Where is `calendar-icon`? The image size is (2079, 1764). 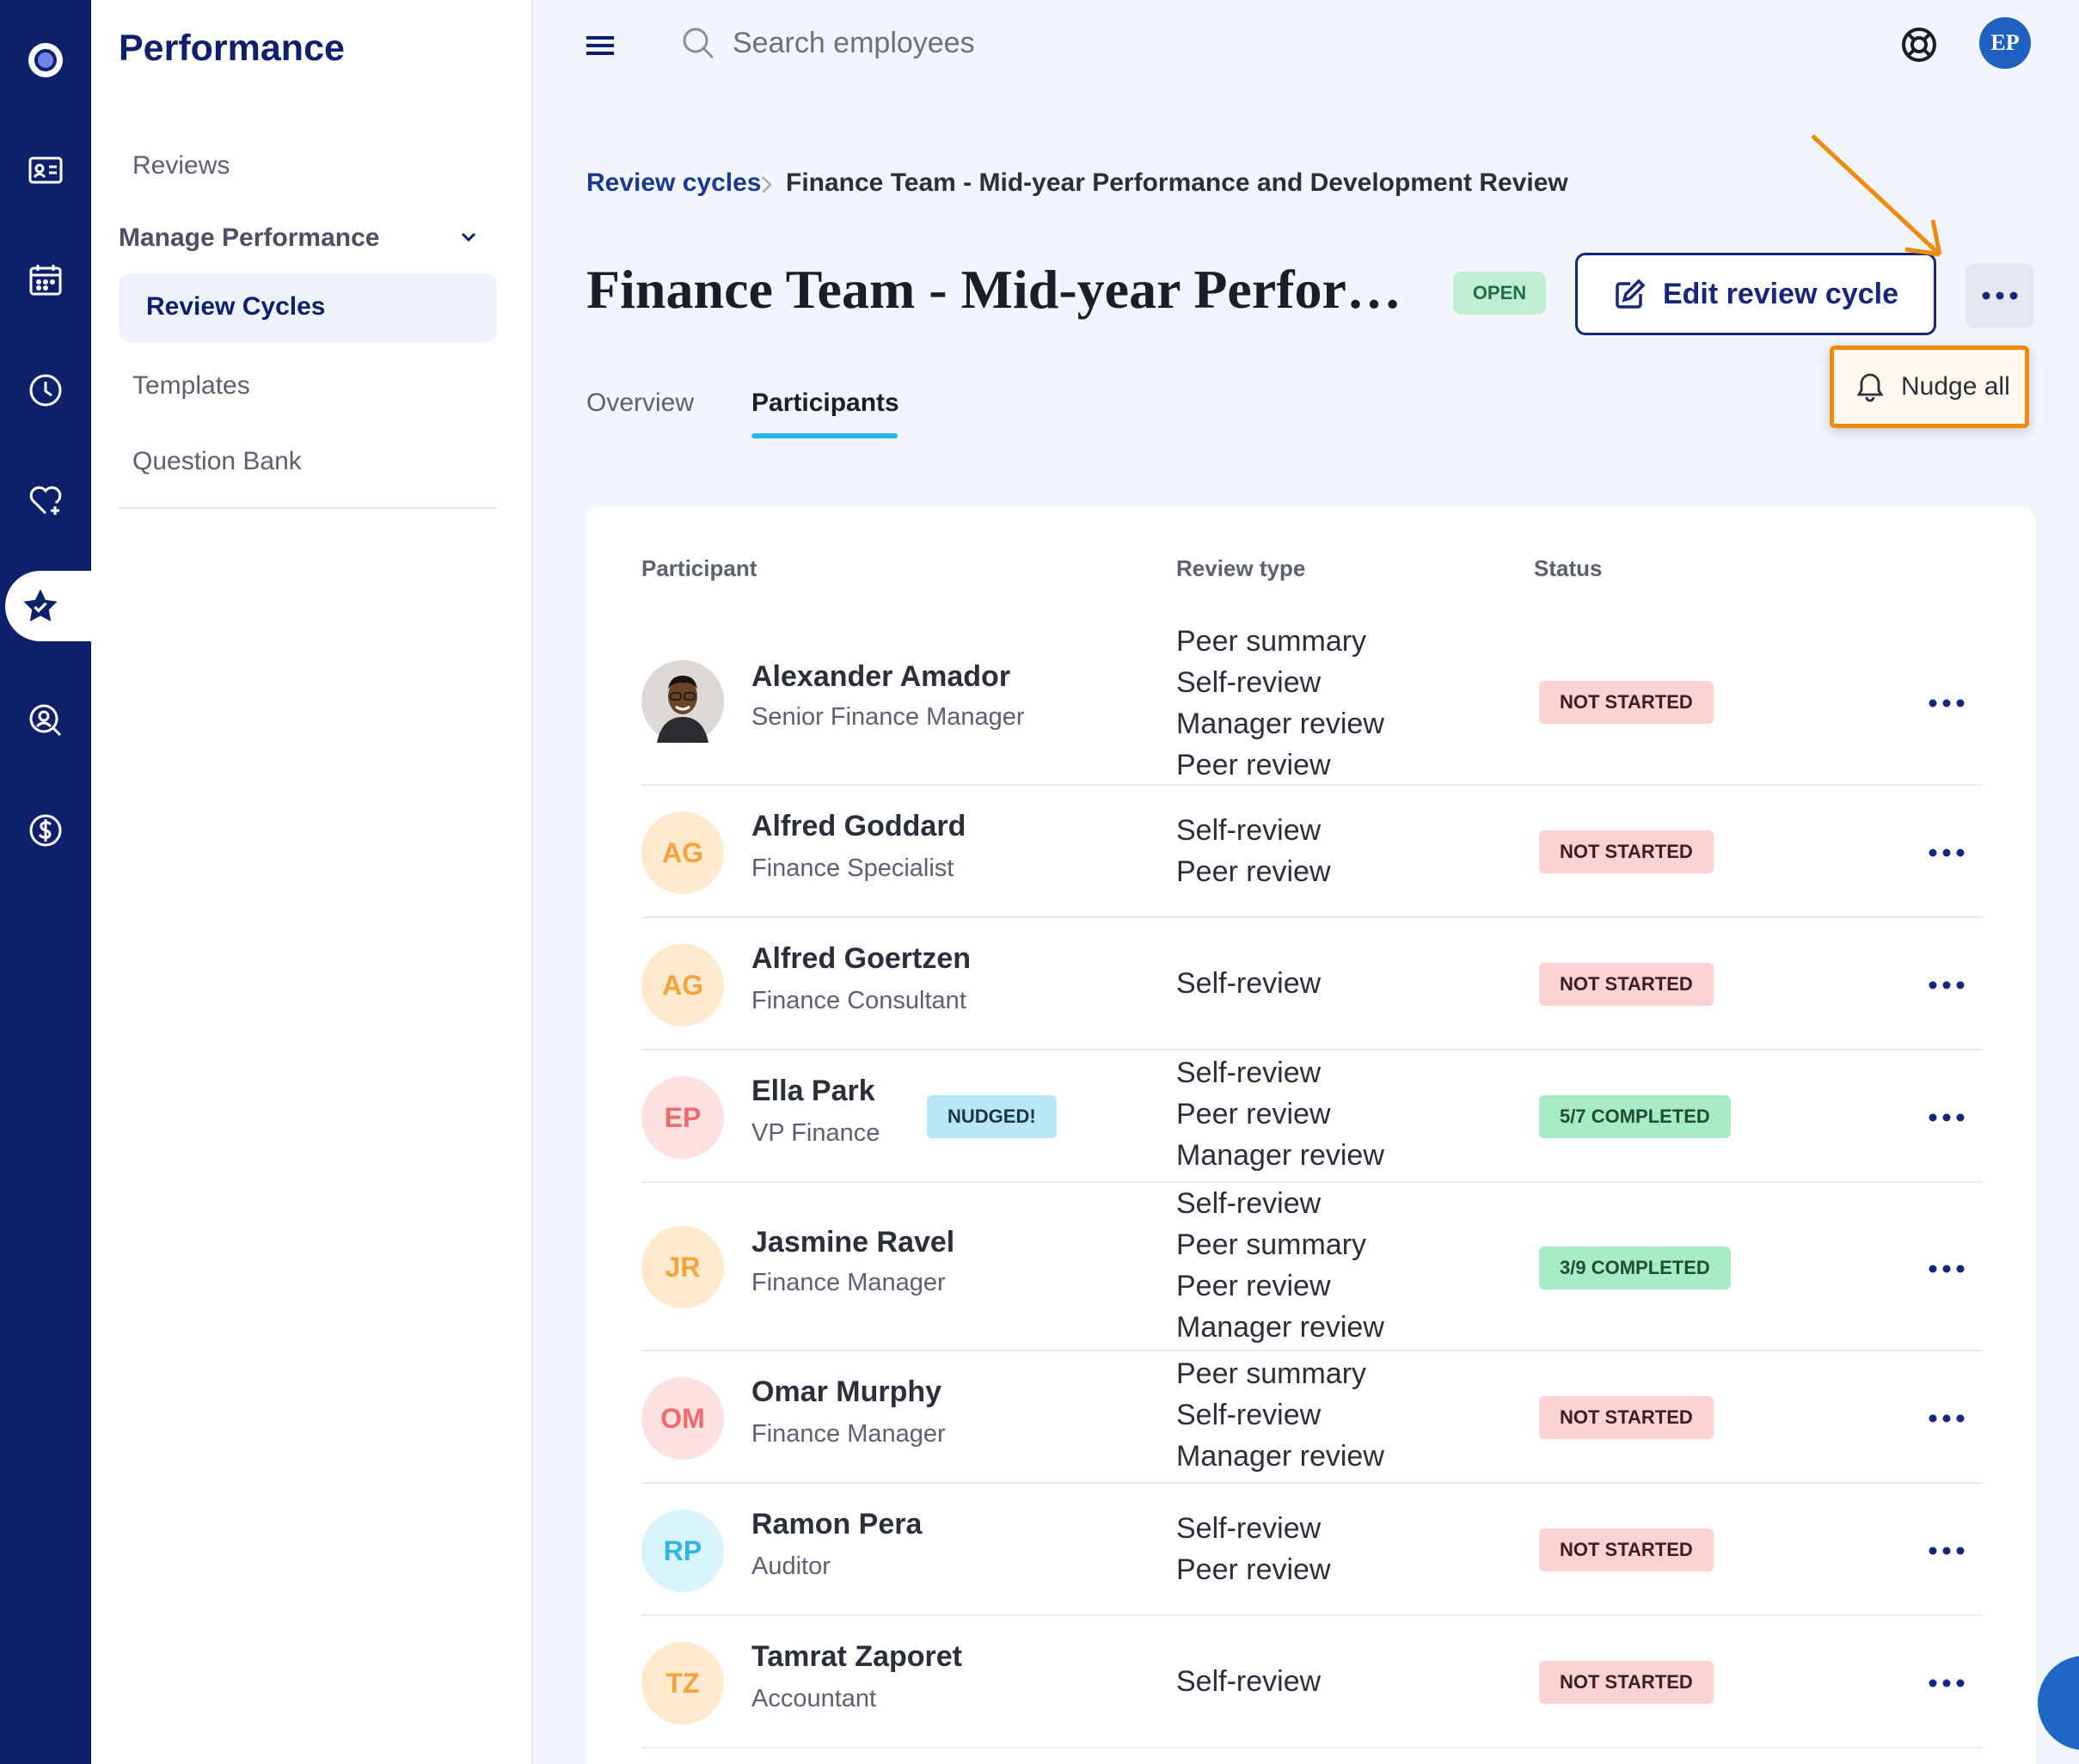 calendar-icon is located at coordinates (45, 280).